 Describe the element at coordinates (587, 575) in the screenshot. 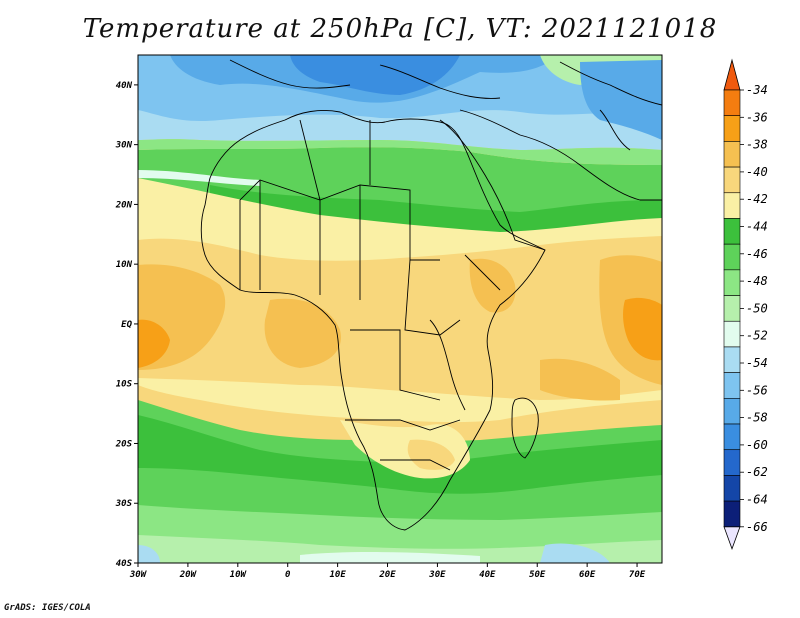

I see `x-tick-label: 60E` at that location.